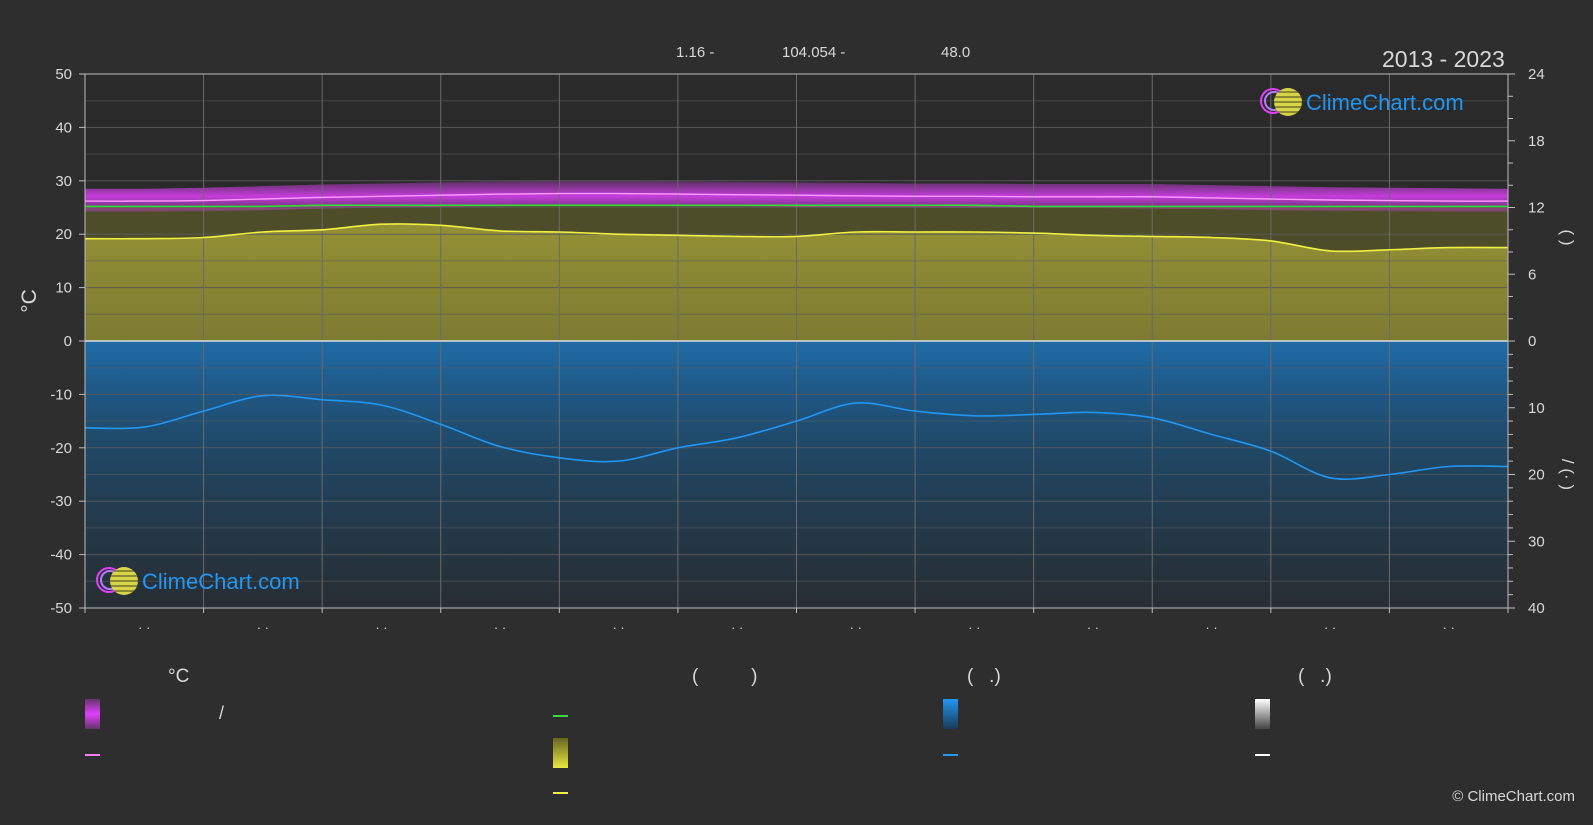 The height and width of the screenshot is (825, 1593). What do you see at coordinates (695, 52) in the screenshot?
I see `latitude-label: 1.16 -` at bounding box center [695, 52].